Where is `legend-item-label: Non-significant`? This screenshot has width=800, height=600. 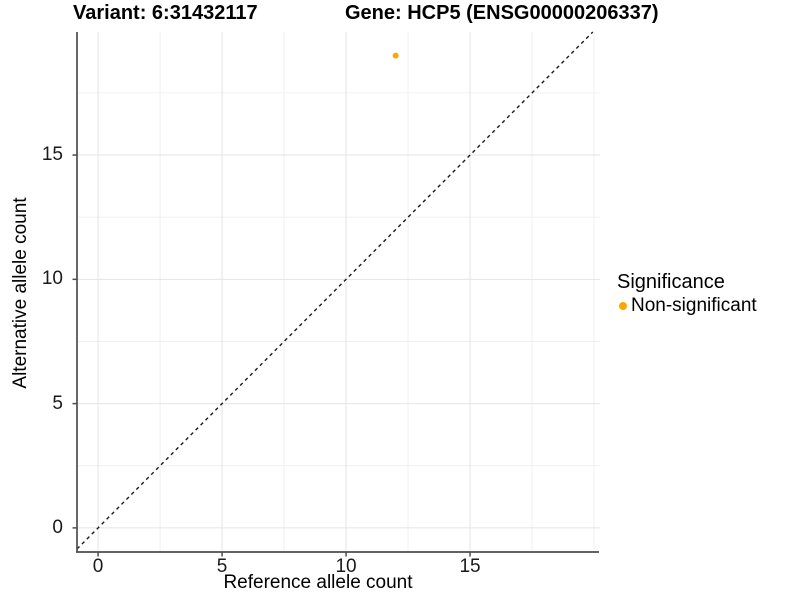
legend-item-label: Non-significant is located at coordinates (694, 305).